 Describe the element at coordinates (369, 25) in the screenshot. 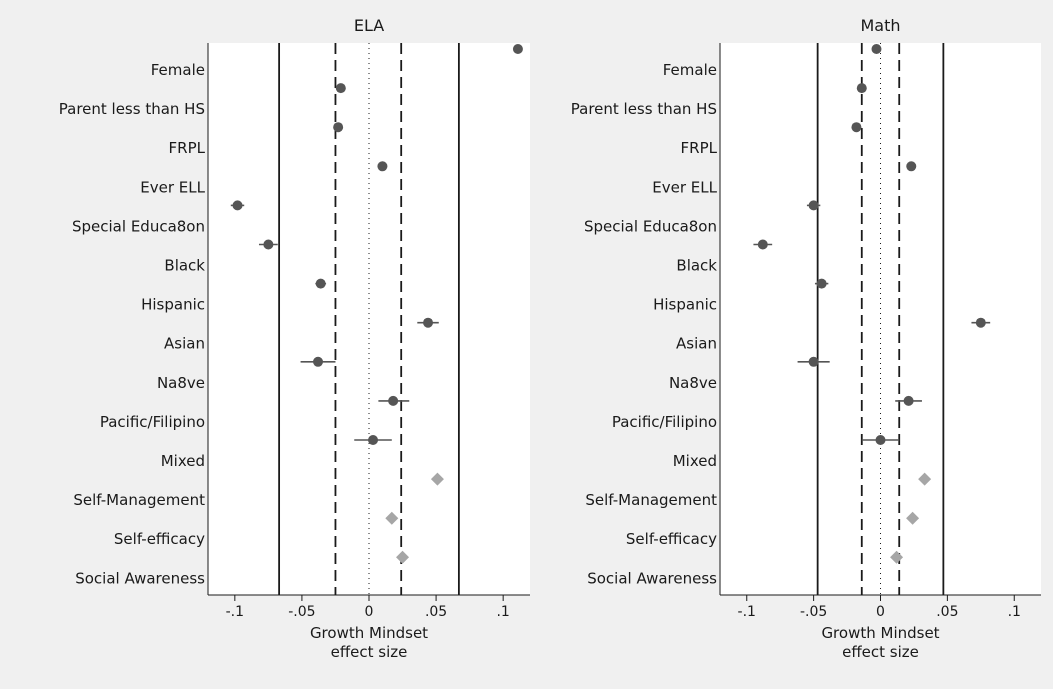

I see `panel-title: ELA` at that location.